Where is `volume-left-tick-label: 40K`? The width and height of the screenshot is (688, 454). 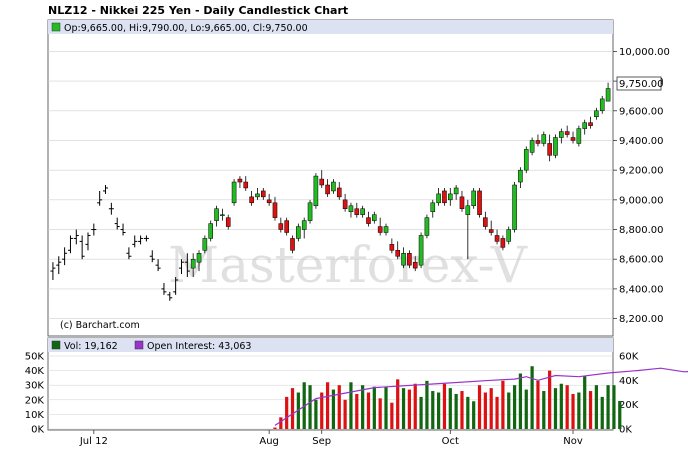
volume-left-tick-label: 40K is located at coordinates (35, 371).